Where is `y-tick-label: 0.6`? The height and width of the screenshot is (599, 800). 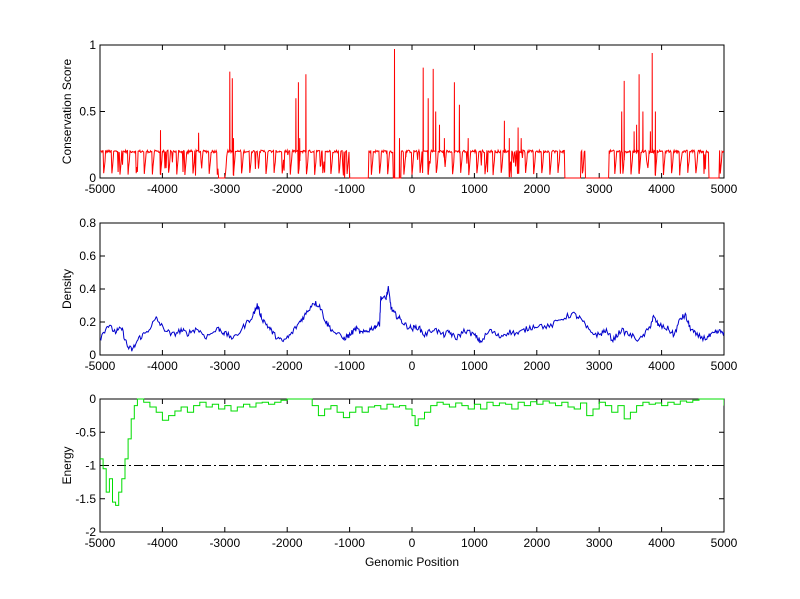
y-tick-label: 0.6 is located at coordinates (87, 256).